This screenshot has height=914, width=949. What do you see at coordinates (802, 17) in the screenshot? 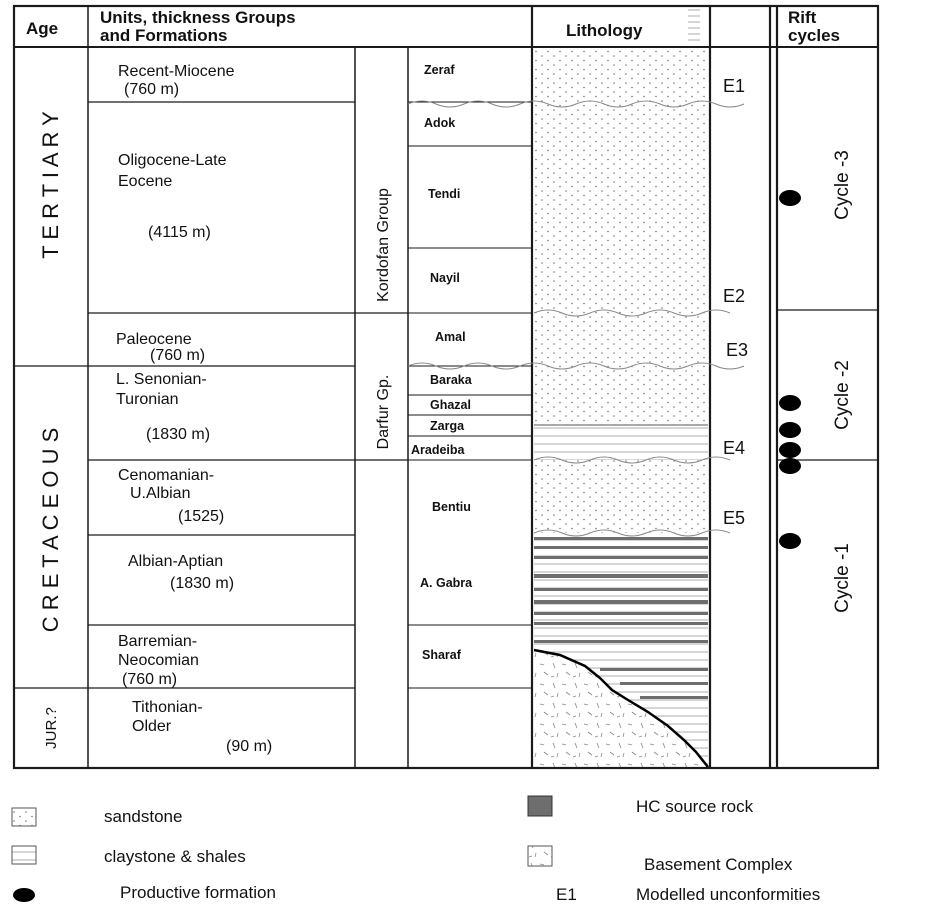
I see `header-rift-line1: Rift` at bounding box center [802, 17].